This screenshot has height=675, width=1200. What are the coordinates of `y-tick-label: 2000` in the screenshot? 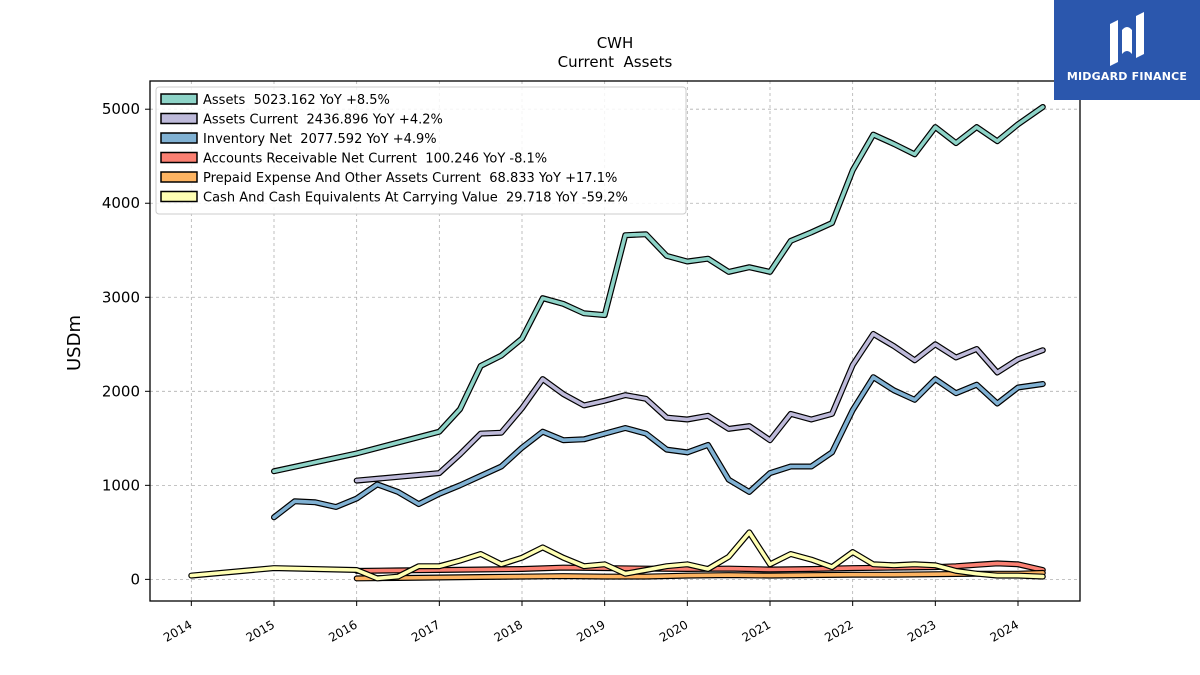 It's located at (121, 391).